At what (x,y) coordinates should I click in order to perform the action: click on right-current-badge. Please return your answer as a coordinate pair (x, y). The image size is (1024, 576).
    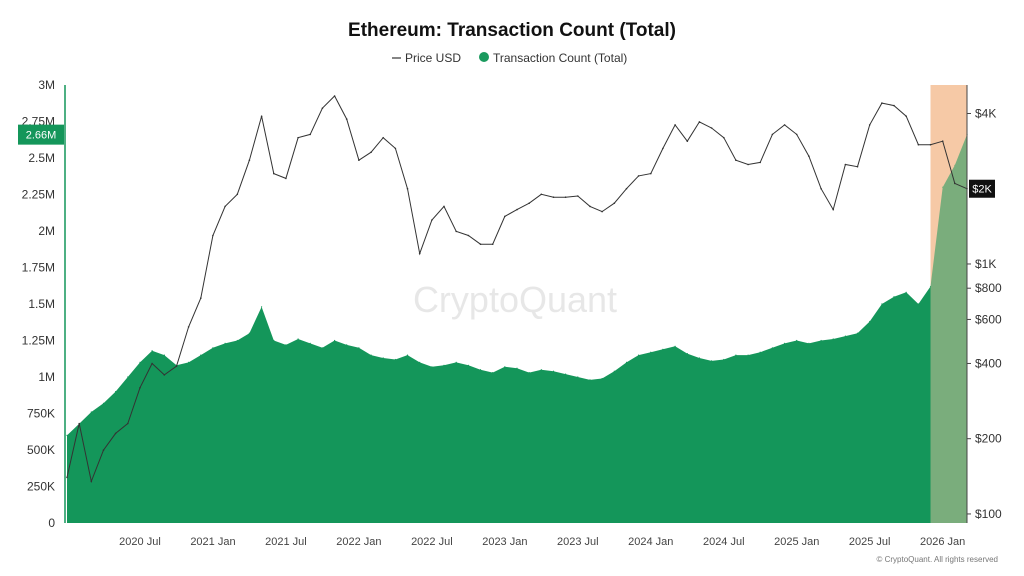
    Looking at the image, I should click on (982, 188).